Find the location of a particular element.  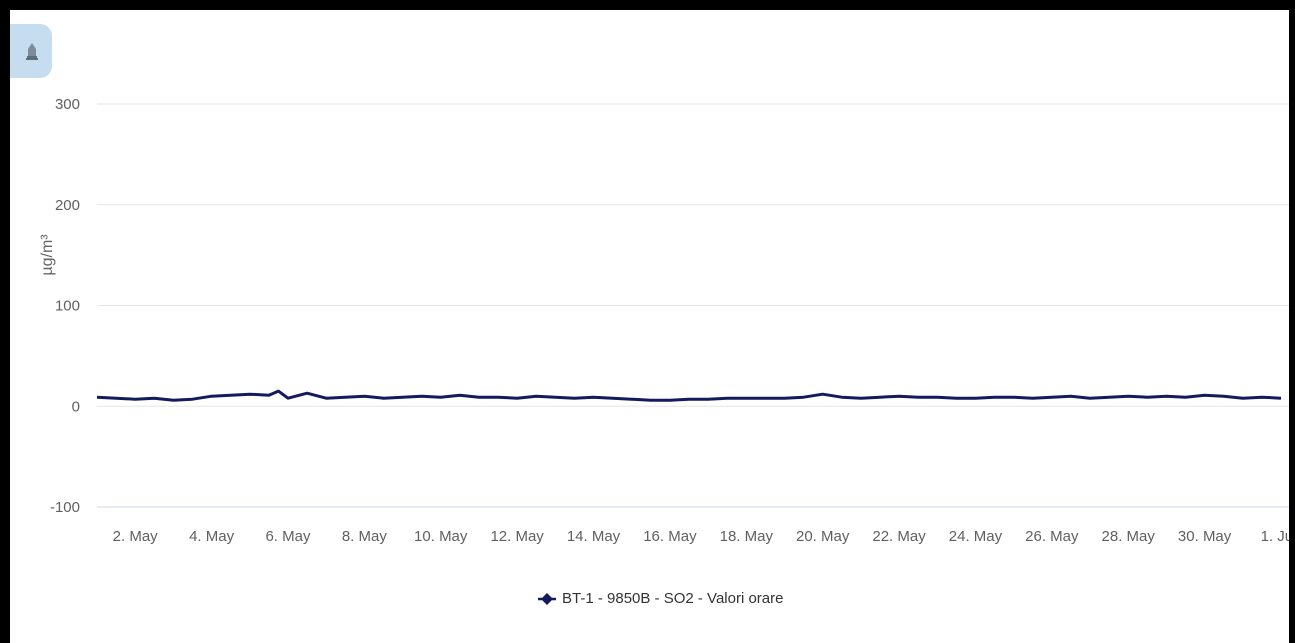

y-tick-label: 0 is located at coordinates (76, 406).